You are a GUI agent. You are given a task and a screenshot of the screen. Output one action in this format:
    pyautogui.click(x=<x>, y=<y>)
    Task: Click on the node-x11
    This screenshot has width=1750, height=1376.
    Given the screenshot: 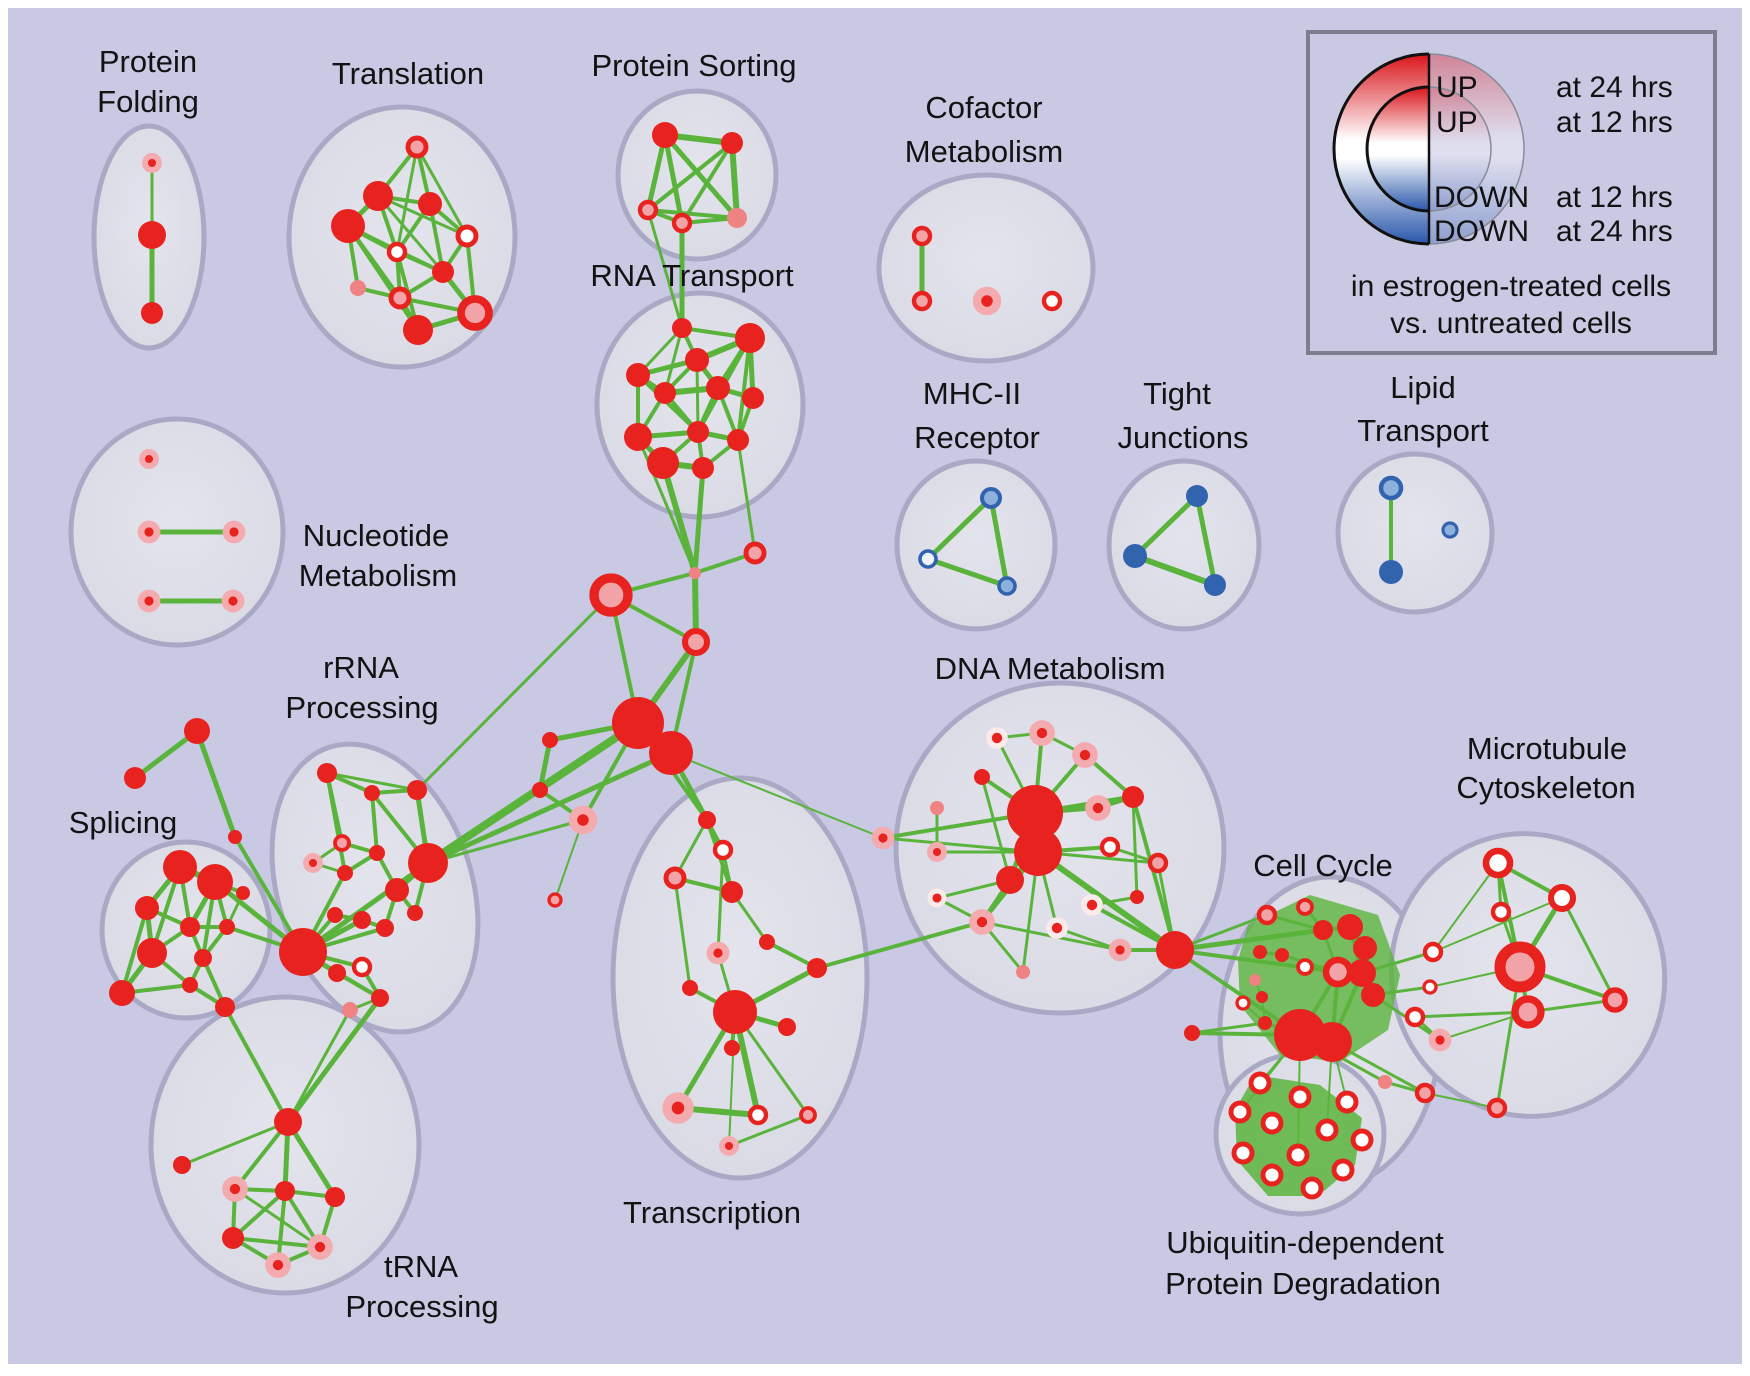 What is the action you would take?
    pyautogui.click(x=732, y=1048)
    